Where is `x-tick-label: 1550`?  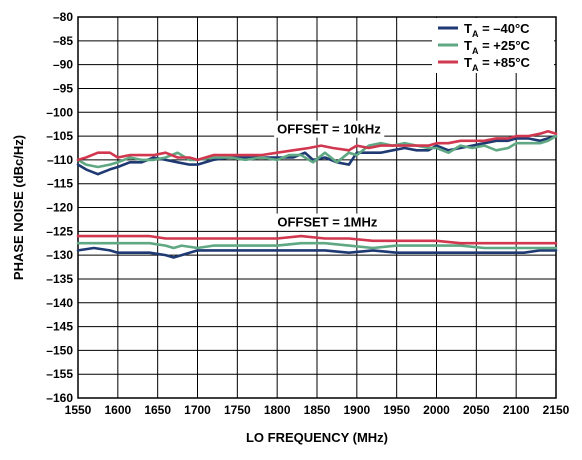 x-tick-label: 1550 is located at coordinates (78, 410).